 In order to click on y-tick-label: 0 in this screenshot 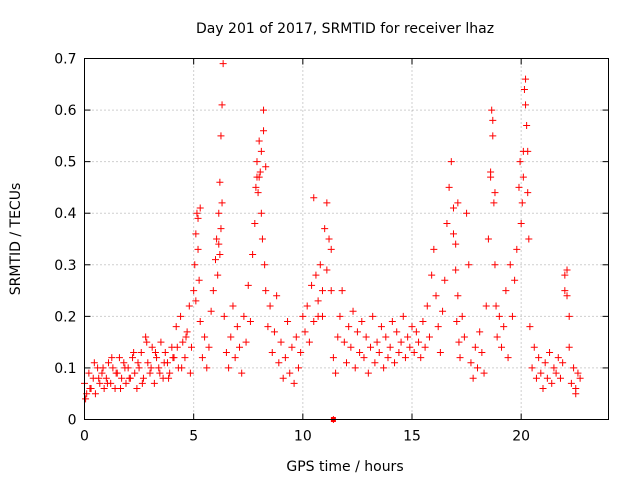, I will do `click(72, 421)`.